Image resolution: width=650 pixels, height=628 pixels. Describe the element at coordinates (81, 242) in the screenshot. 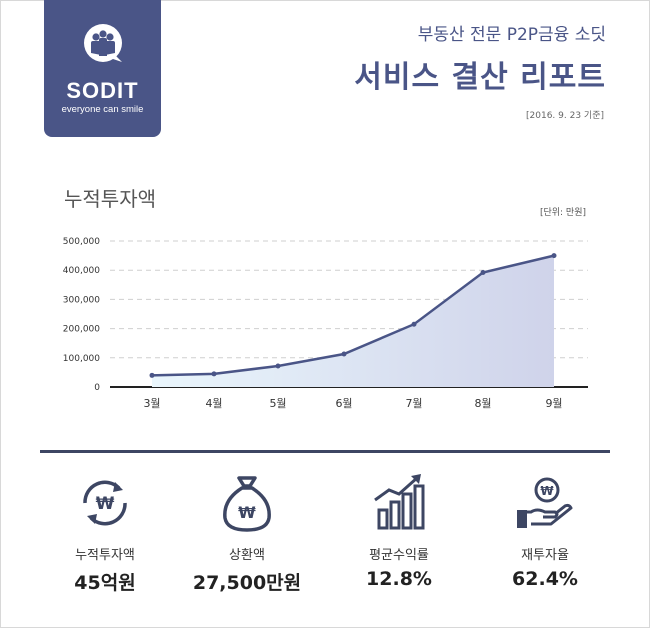

I see `y-tick-label: 500,000` at that location.